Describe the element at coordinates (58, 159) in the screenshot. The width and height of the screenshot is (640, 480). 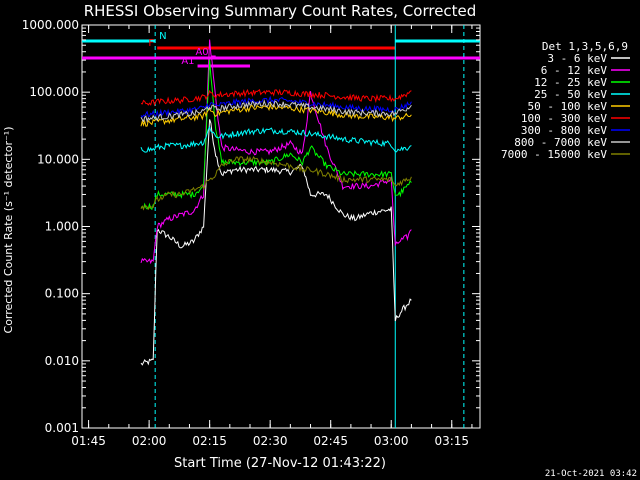
I see `y-tick-label: 10.000` at that location.